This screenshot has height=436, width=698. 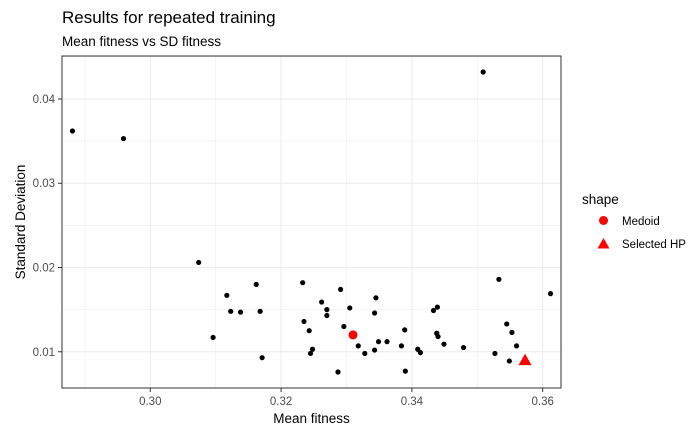 What do you see at coordinates (44, 100) in the screenshot?
I see `y-tick-label: 0.04` at bounding box center [44, 100].